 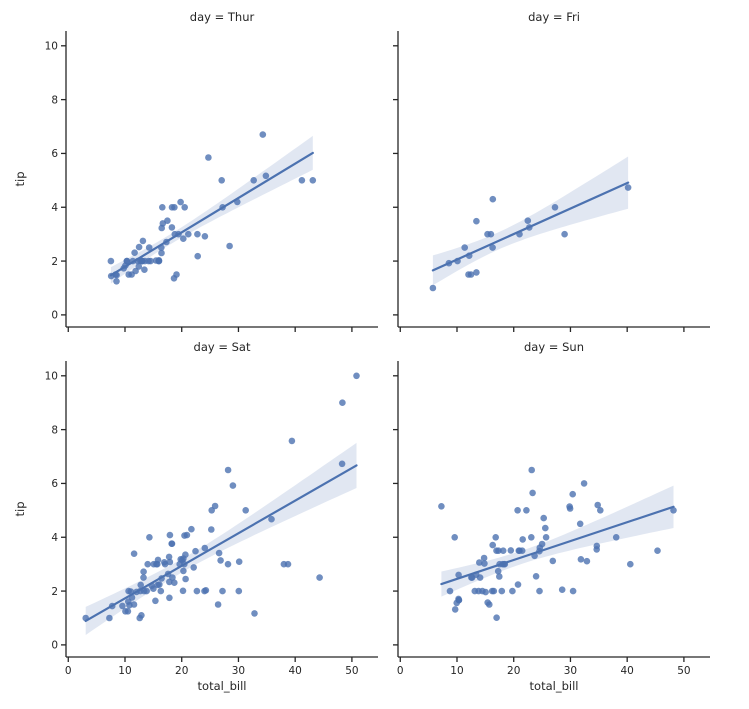 I want to click on x-axis-label: total_bill, so click(x=222, y=686).